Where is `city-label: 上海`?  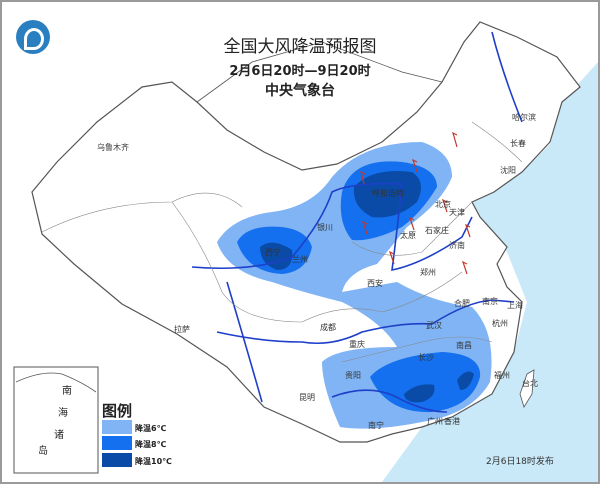
city-label: 上海 is located at coordinates (515, 305).